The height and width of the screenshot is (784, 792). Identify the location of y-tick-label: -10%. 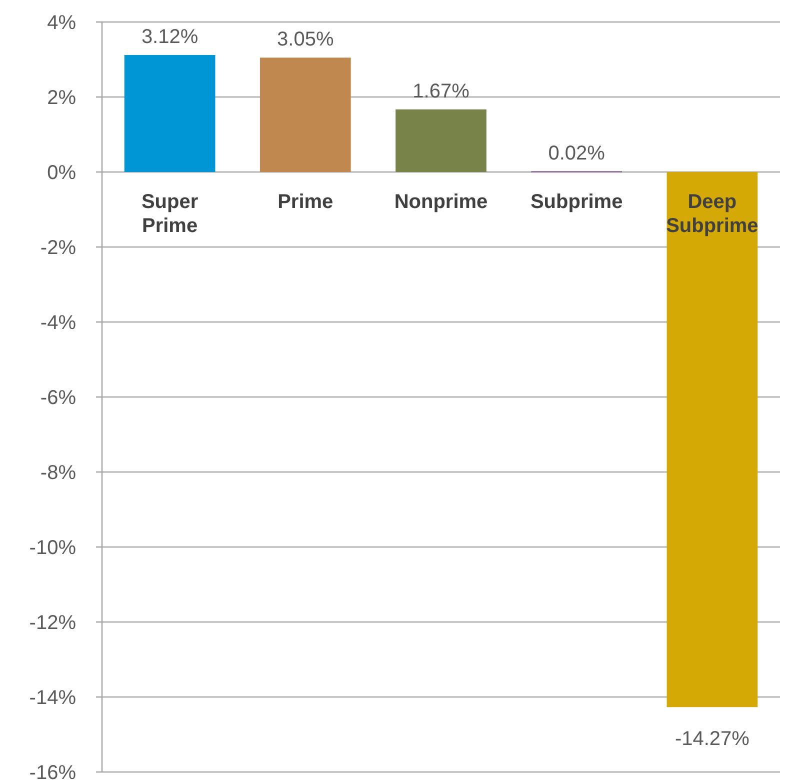
(52, 548).